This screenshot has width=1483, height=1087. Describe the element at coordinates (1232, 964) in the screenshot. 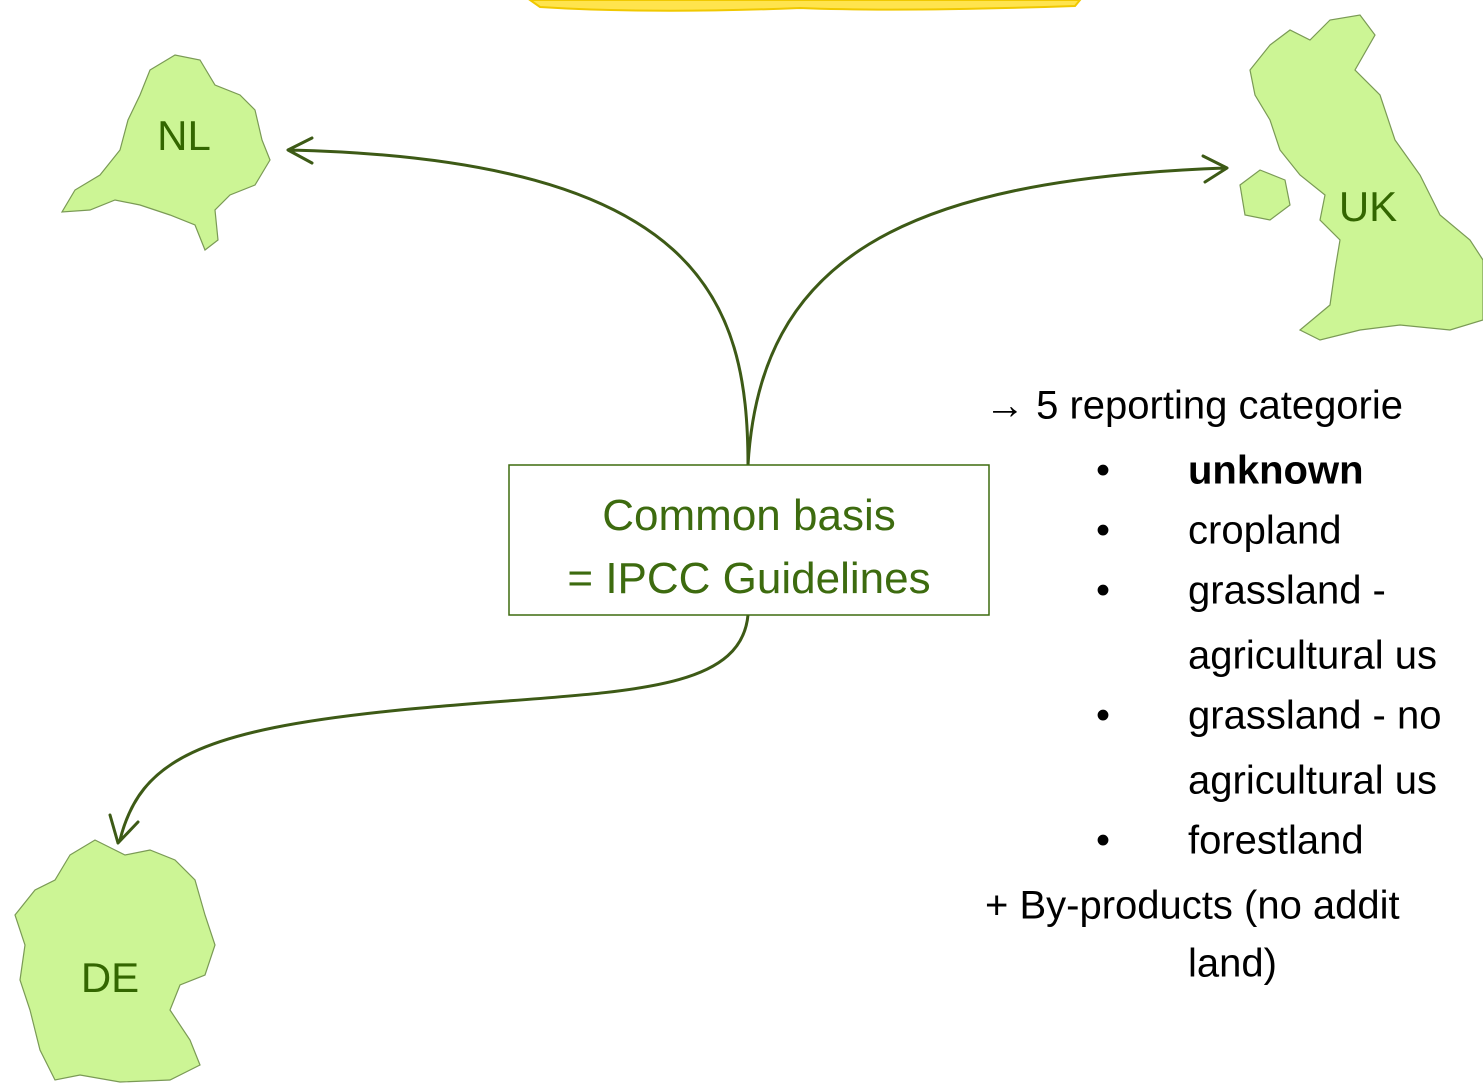

I see `list-footer: land)` at that location.